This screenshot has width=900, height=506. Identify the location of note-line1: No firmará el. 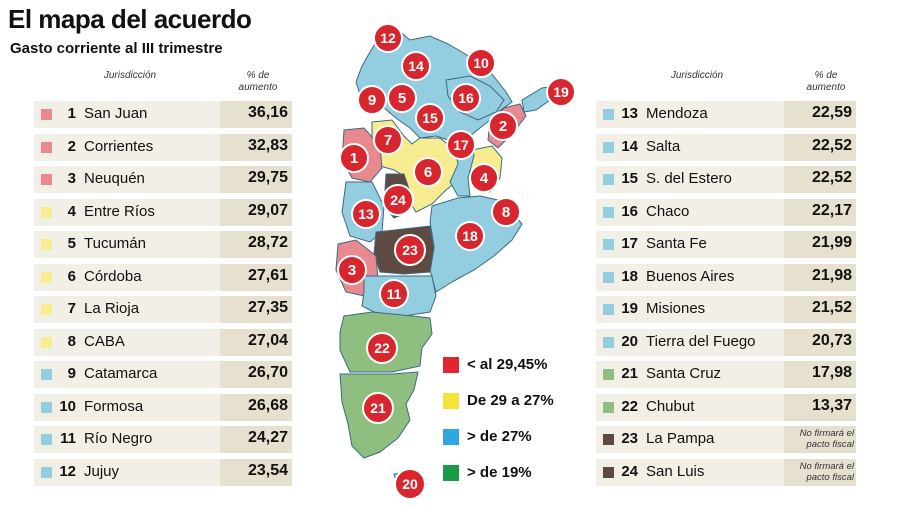
(826, 466).